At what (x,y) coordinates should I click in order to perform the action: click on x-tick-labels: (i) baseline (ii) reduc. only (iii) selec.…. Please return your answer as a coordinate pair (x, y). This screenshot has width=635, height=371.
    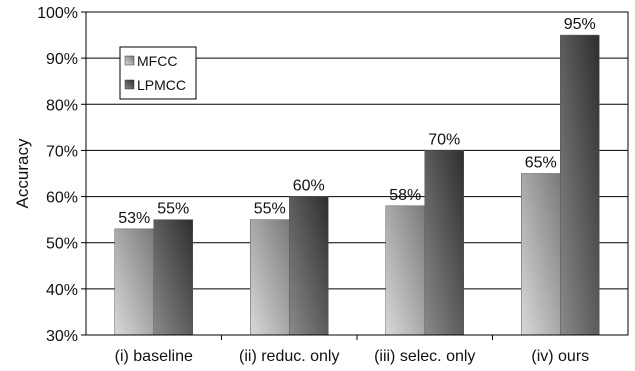
    Looking at the image, I should click on (352, 356).